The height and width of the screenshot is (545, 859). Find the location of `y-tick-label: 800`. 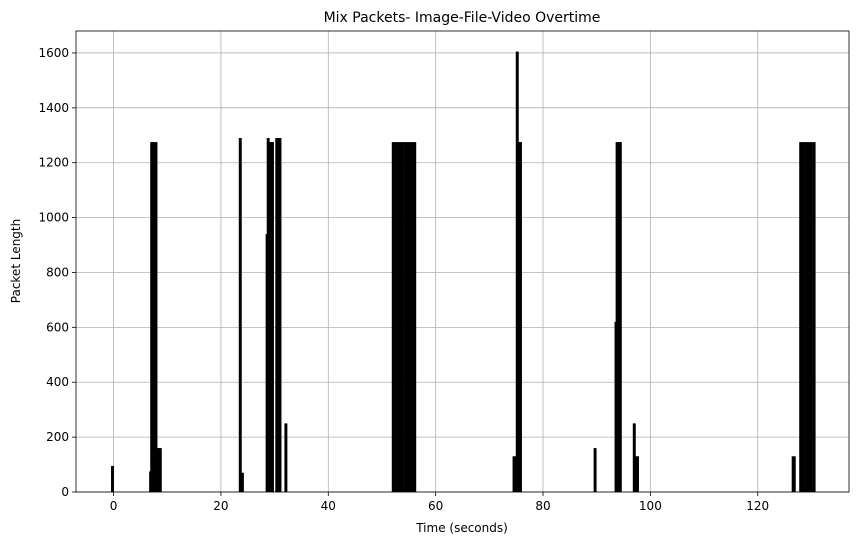

y-tick-label: 800 is located at coordinates (57, 272).